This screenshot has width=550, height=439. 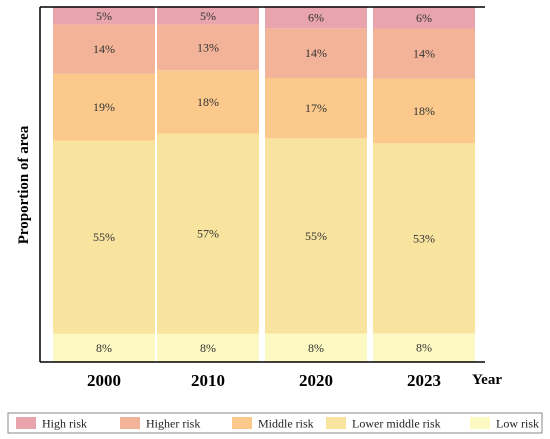 I want to click on data-label-2010-lower-middle-risk: 57%, so click(x=208, y=234).